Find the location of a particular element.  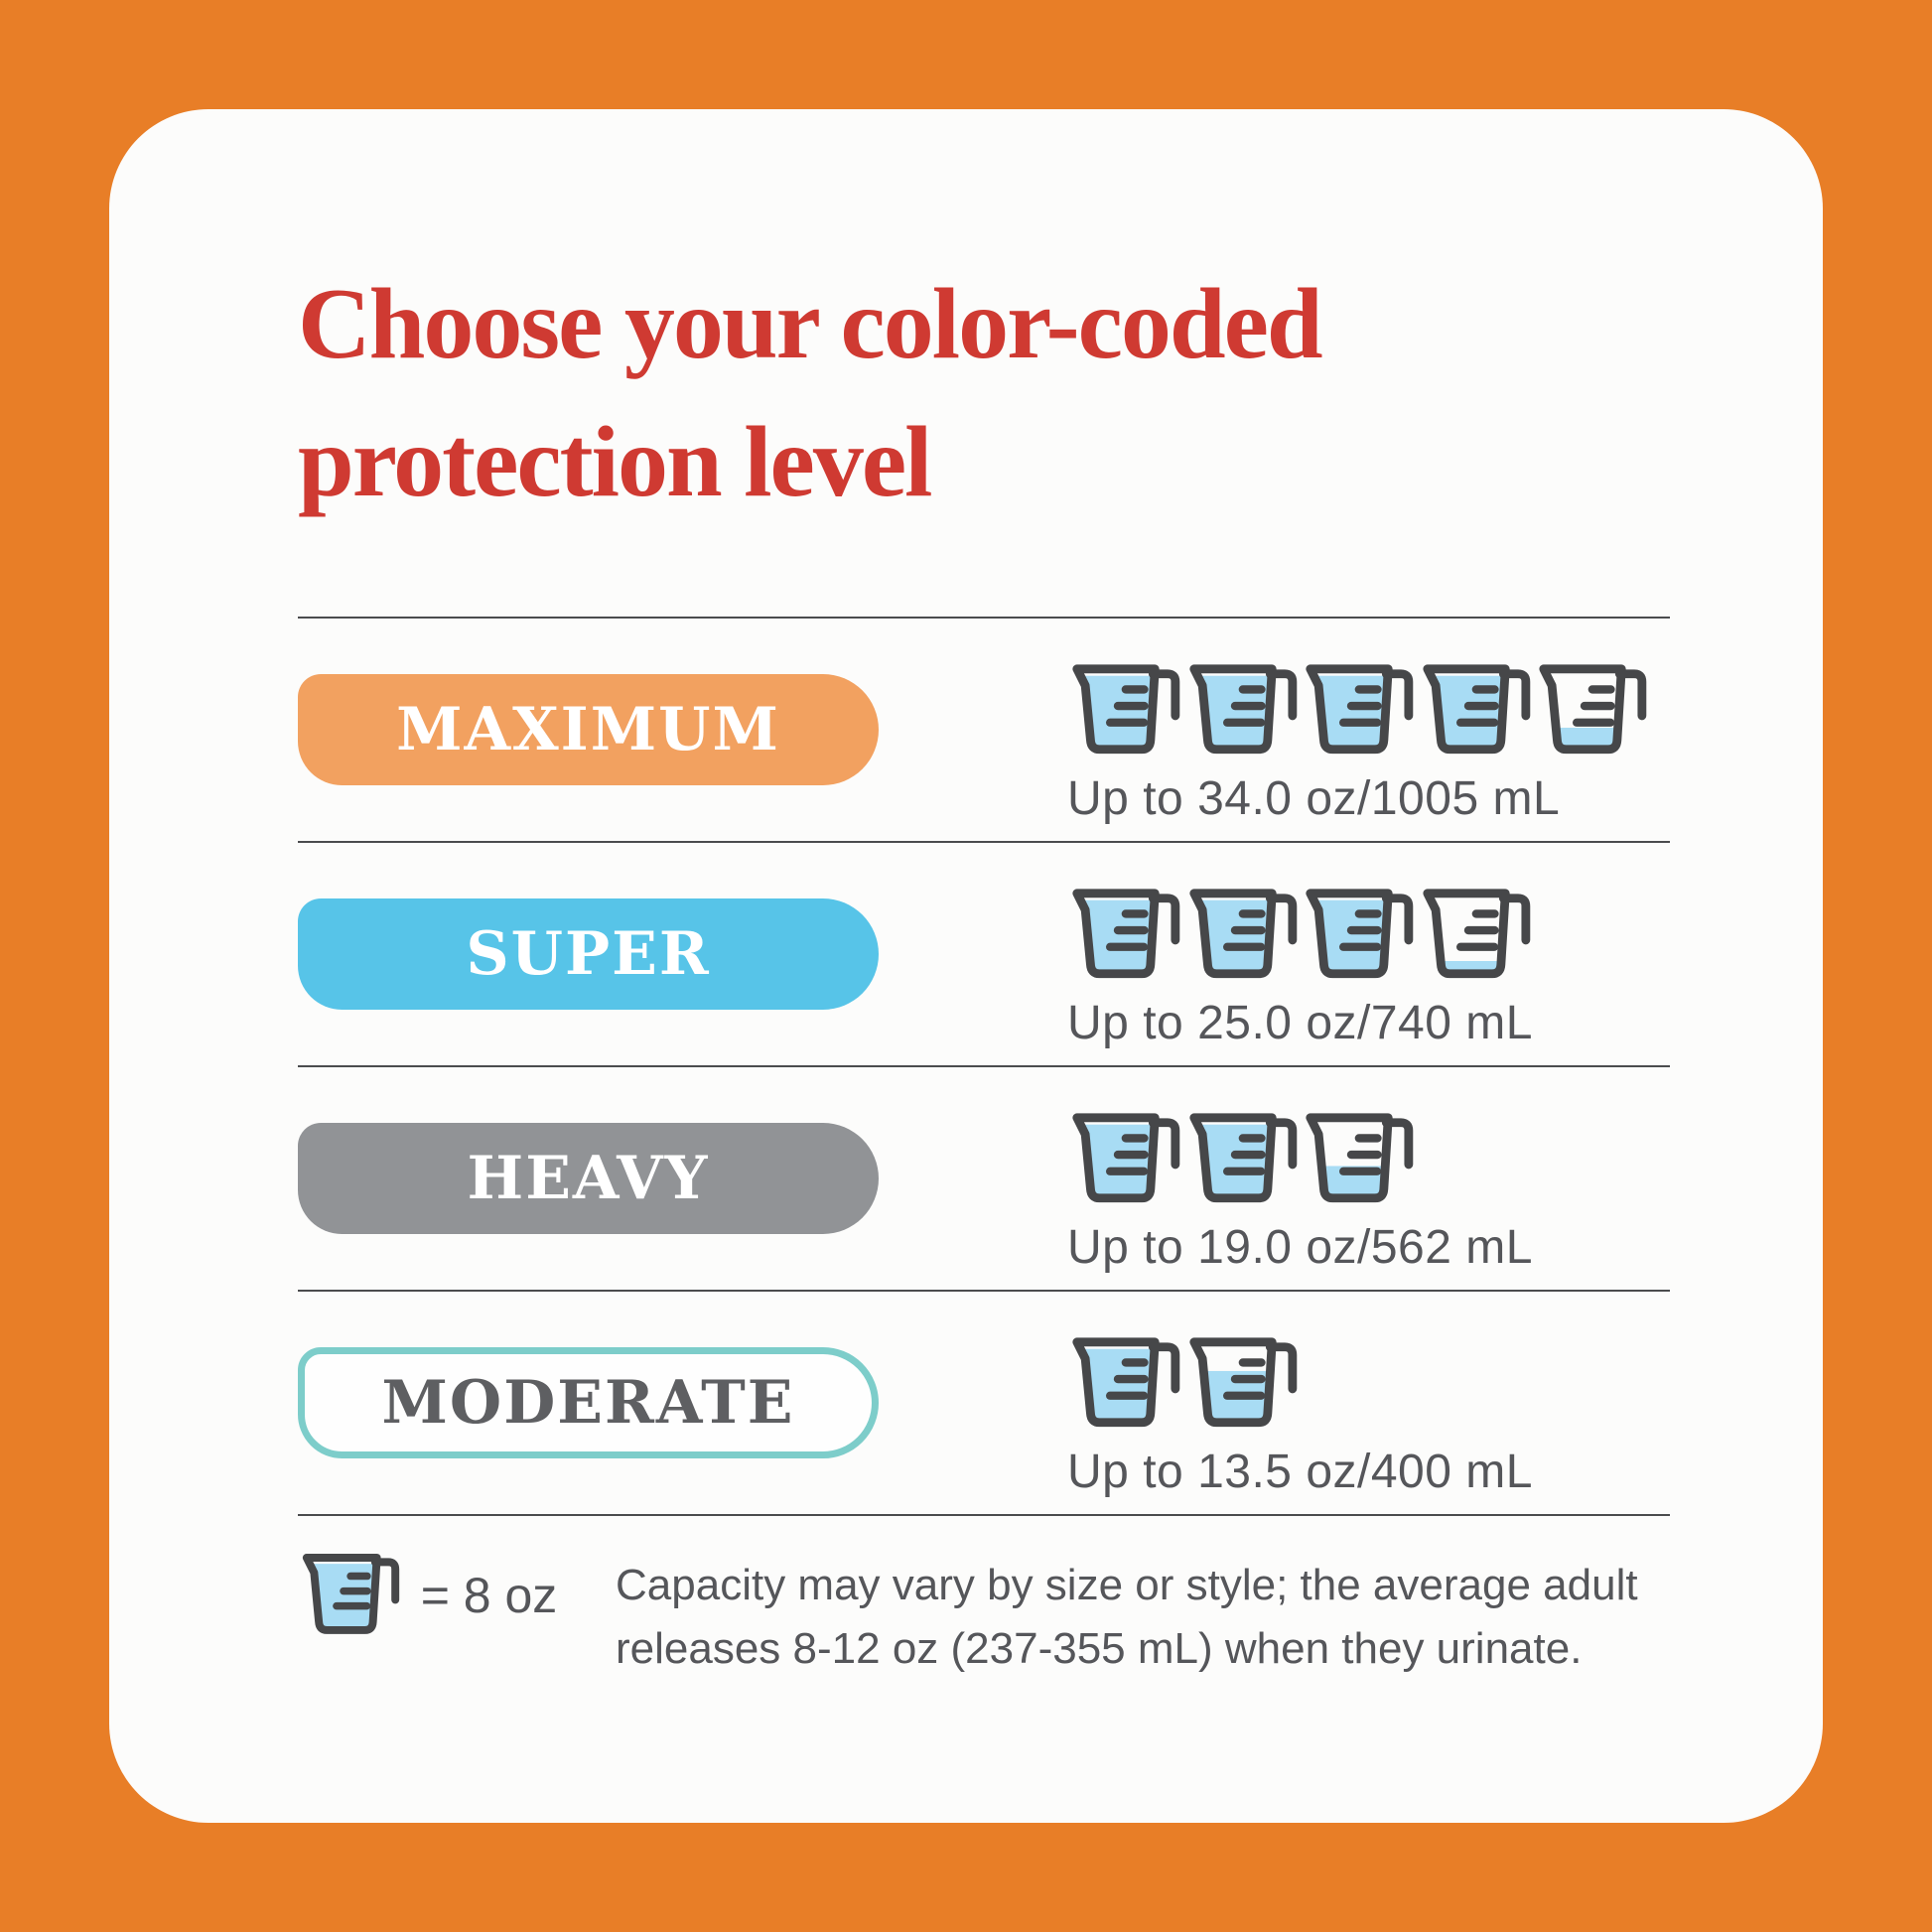

maximum-caption: Up to 34.0 oz/1005 mL is located at coordinates (1314, 799).